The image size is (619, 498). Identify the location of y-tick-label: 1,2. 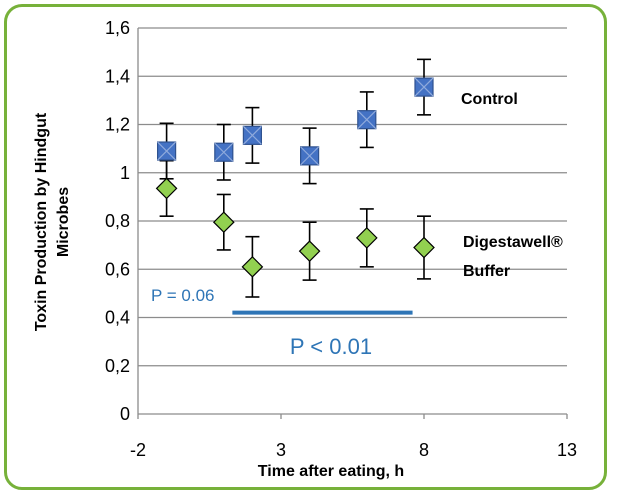
(117, 125).